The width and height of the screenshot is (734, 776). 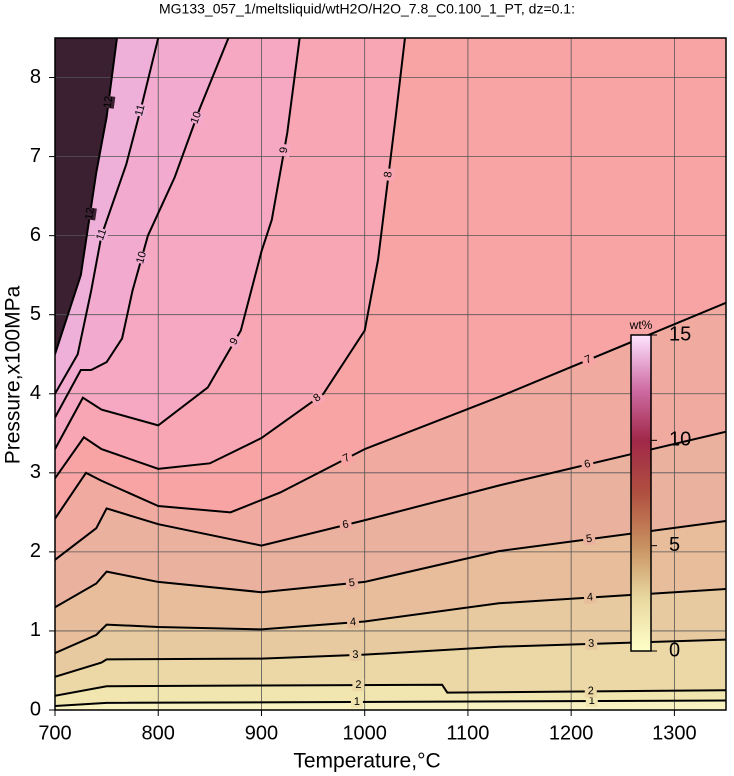 What do you see at coordinates (366, 761) in the screenshot?
I see `x-axis-title: Temperature,°C` at bounding box center [366, 761].